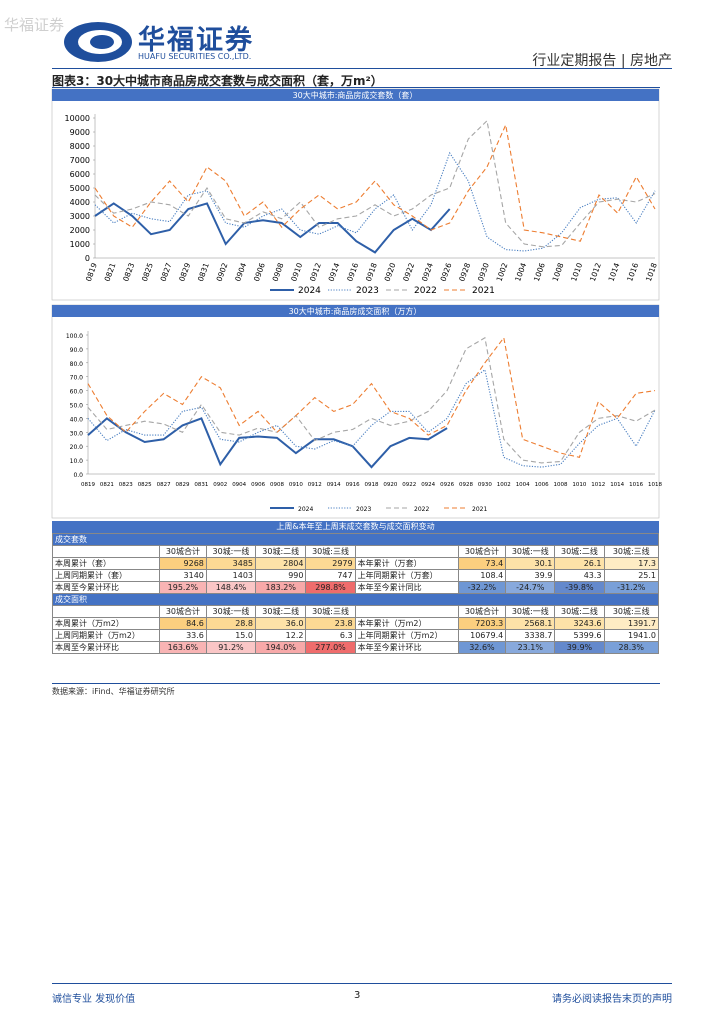 The height and width of the screenshot is (1024, 724). What do you see at coordinates (466, 485) in the screenshot?
I see `x-tick-label: 0928` at bounding box center [466, 485].